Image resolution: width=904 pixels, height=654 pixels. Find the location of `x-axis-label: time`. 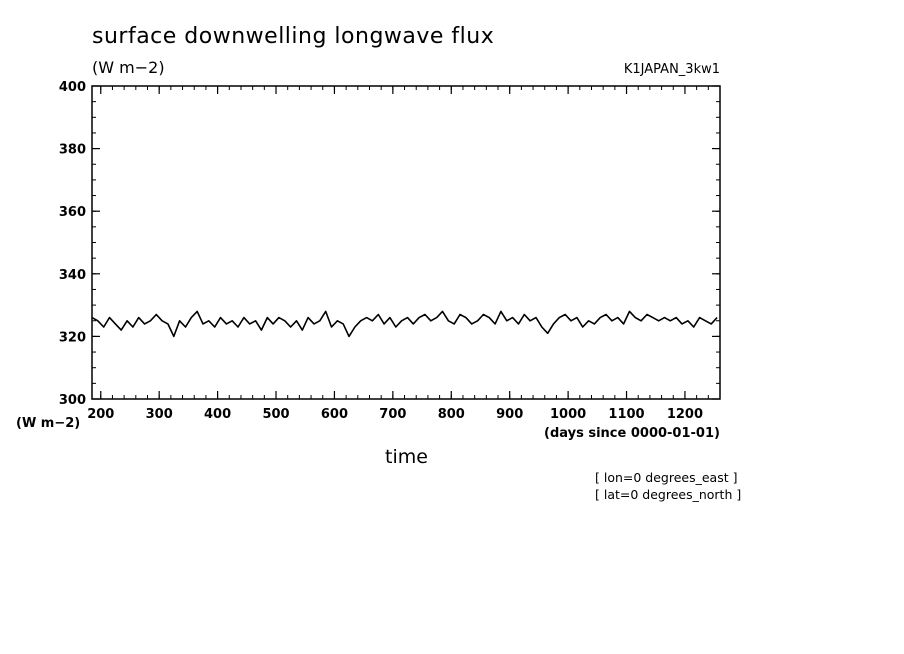

x-axis-label: time is located at coordinates (406, 457).